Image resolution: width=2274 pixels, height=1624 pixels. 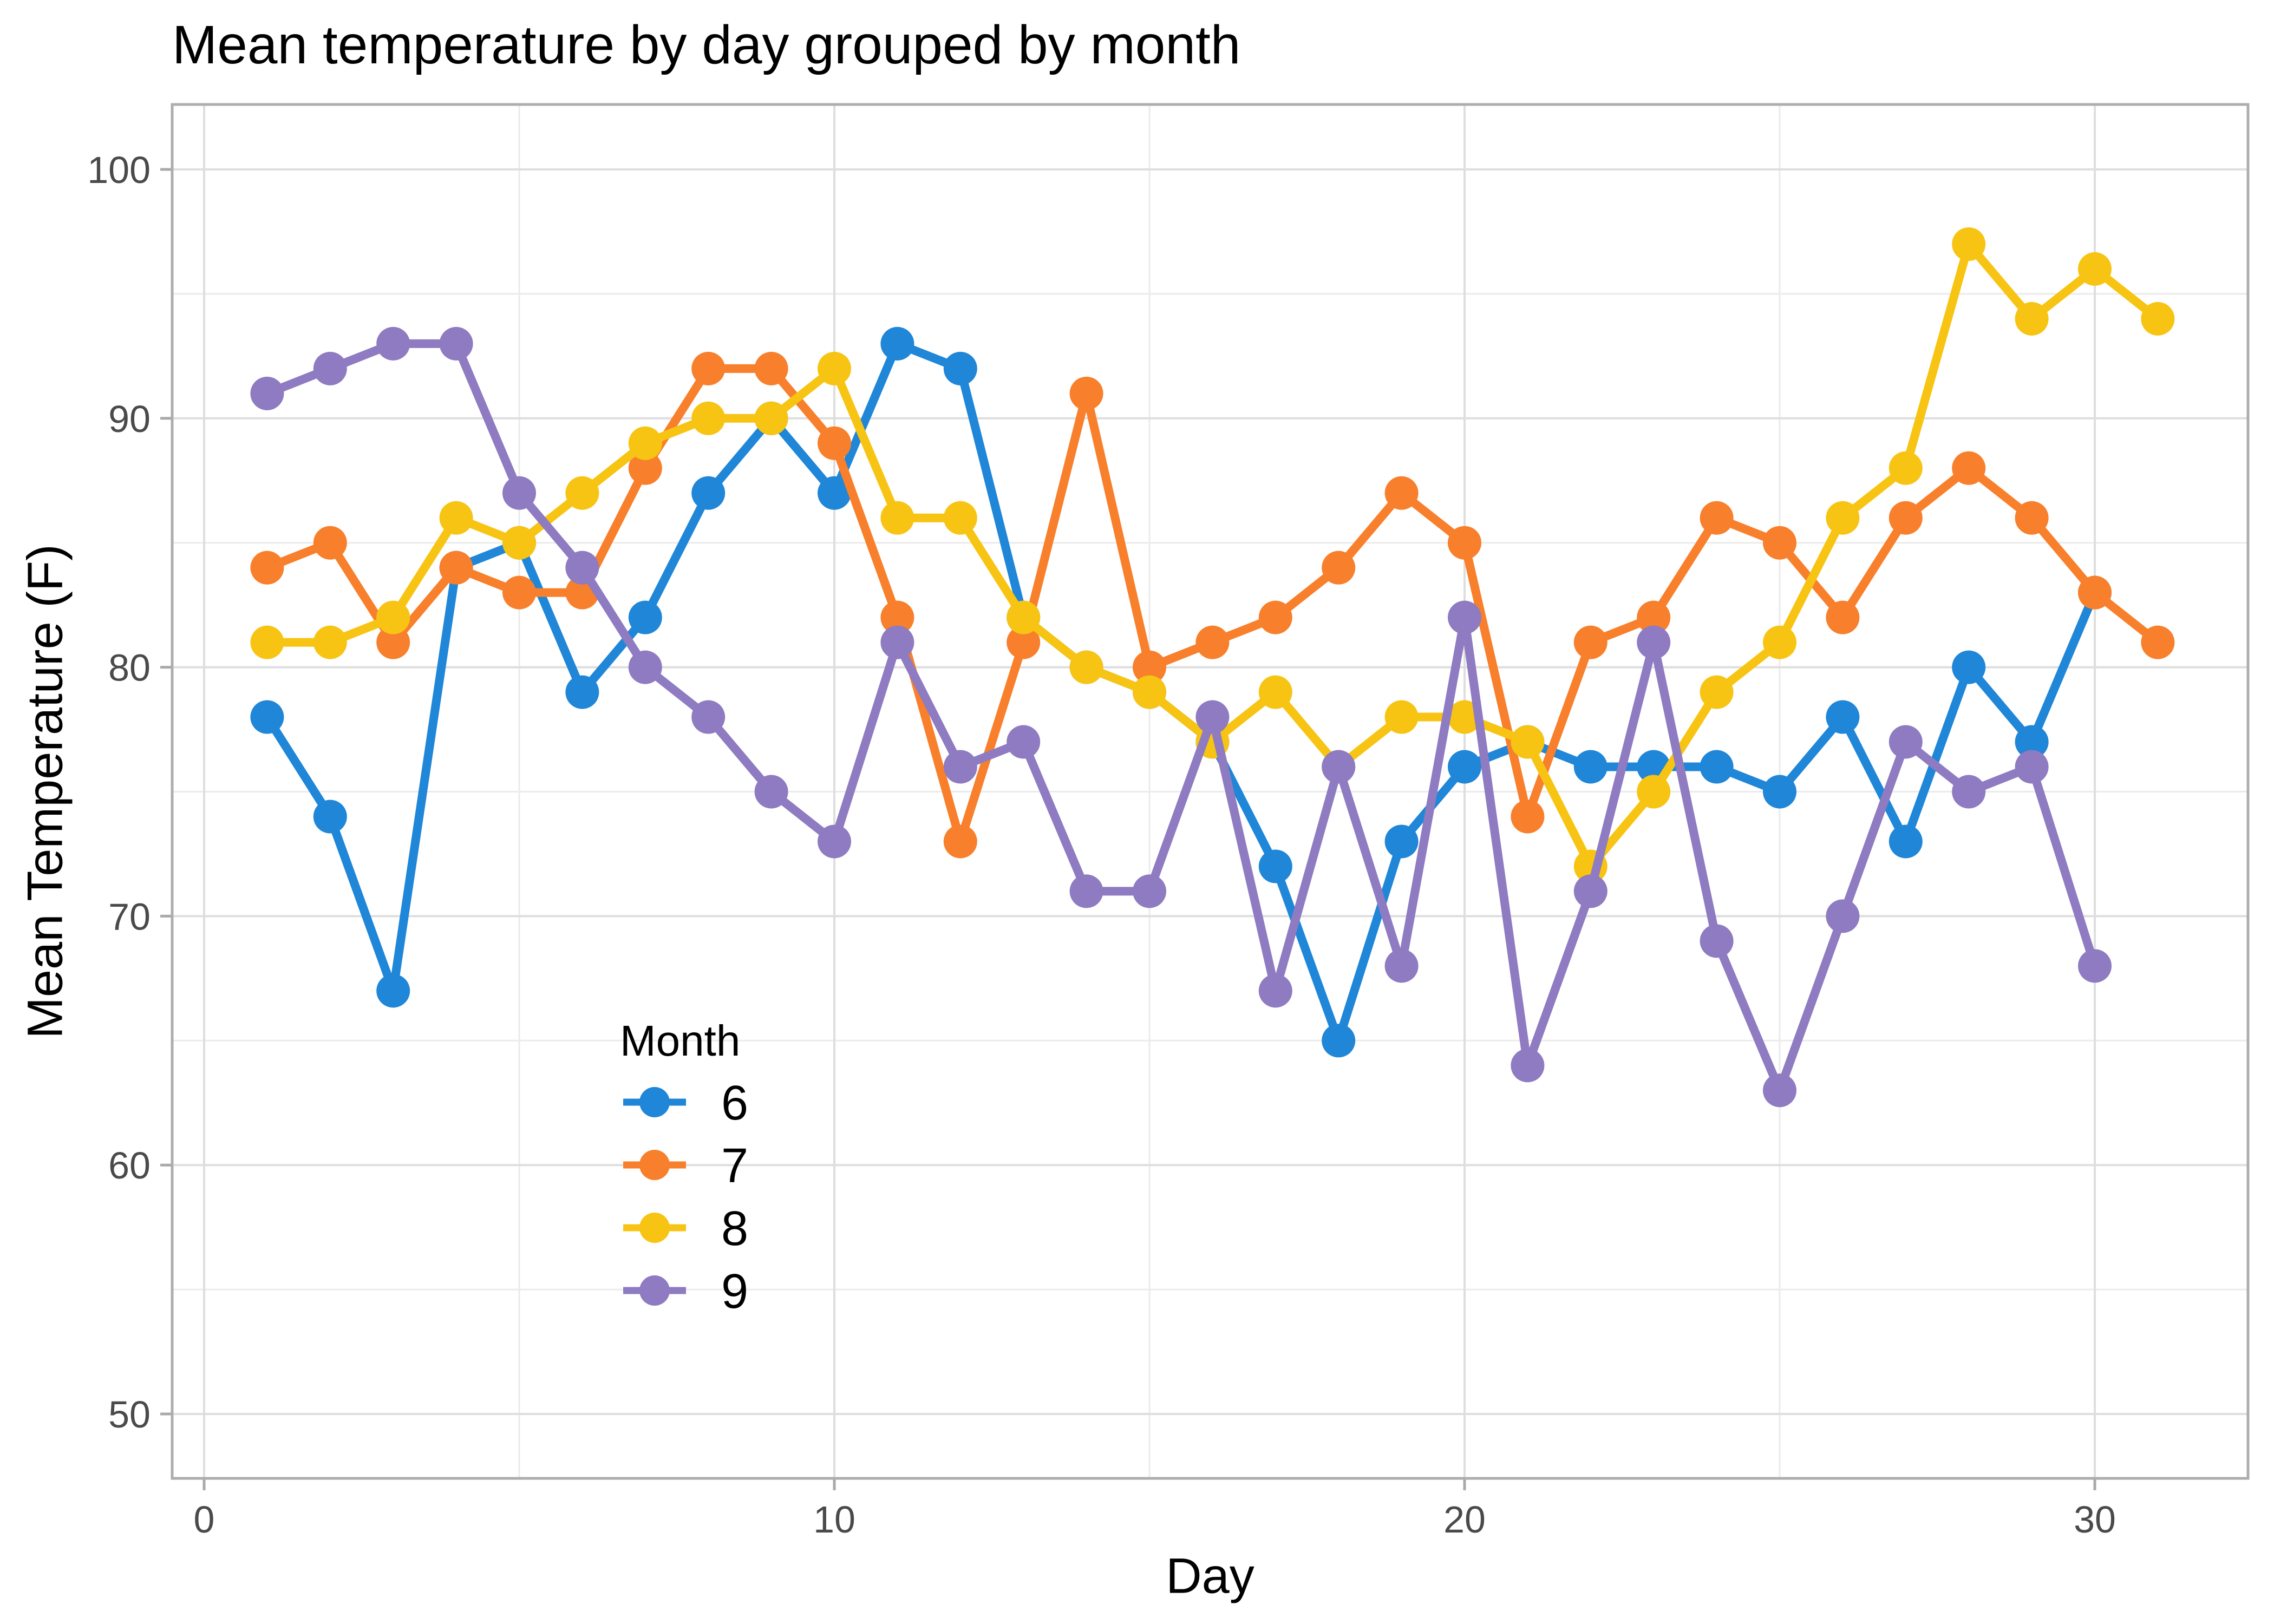 I want to click on x-tick-label-10: 10, so click(x=834, y=1519).